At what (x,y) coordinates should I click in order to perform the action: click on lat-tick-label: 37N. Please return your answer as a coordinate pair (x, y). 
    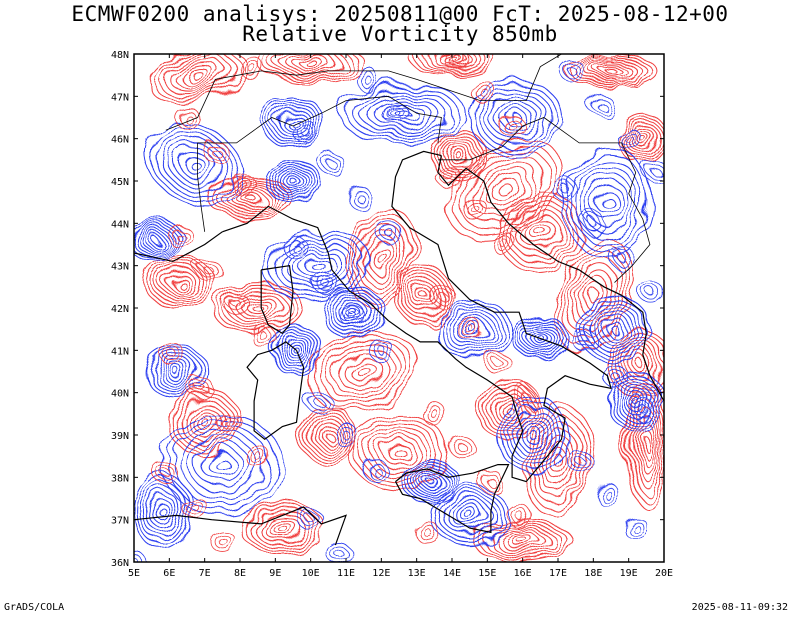
    Looking at the image, I should click on (120, 521).